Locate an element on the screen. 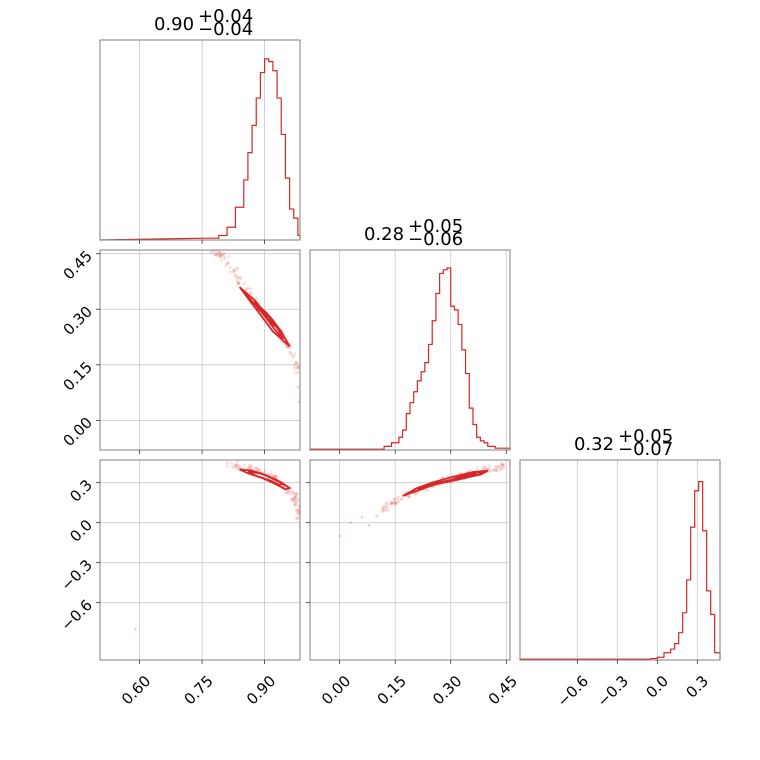  hist-panel-2: 0.32 +0.05−0.07 is located at coordinates (620, 545).